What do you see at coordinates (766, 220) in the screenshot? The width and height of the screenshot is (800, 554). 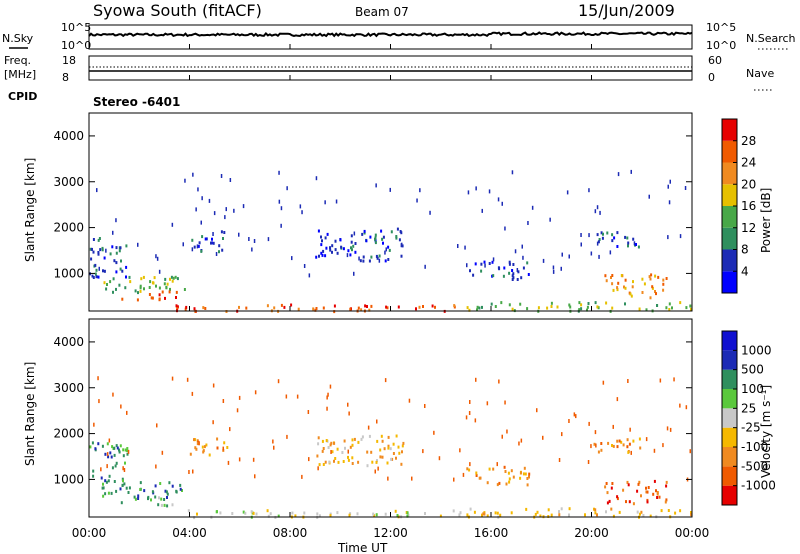 I see `power-colorbar-label: Power [dB]` at bounding box center [766, 220].